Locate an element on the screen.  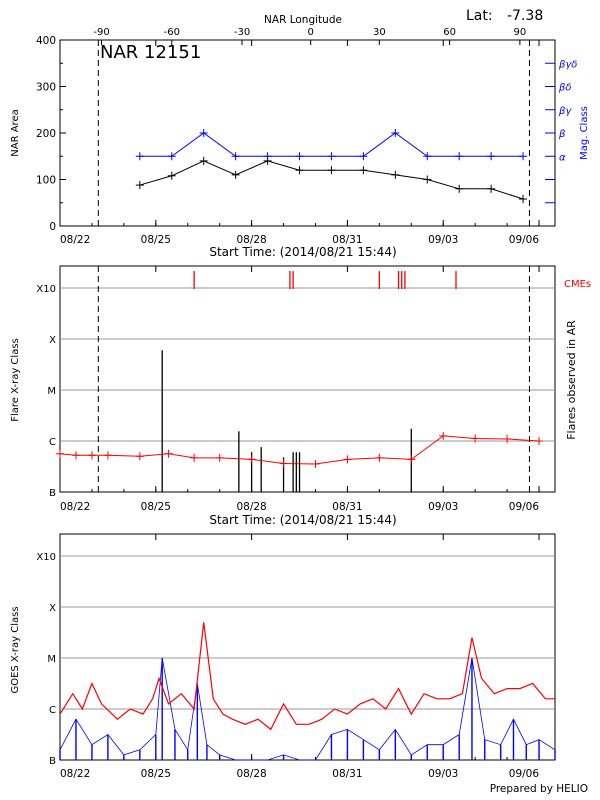
lat-label: Lat: is located at coordinates (479, 16).